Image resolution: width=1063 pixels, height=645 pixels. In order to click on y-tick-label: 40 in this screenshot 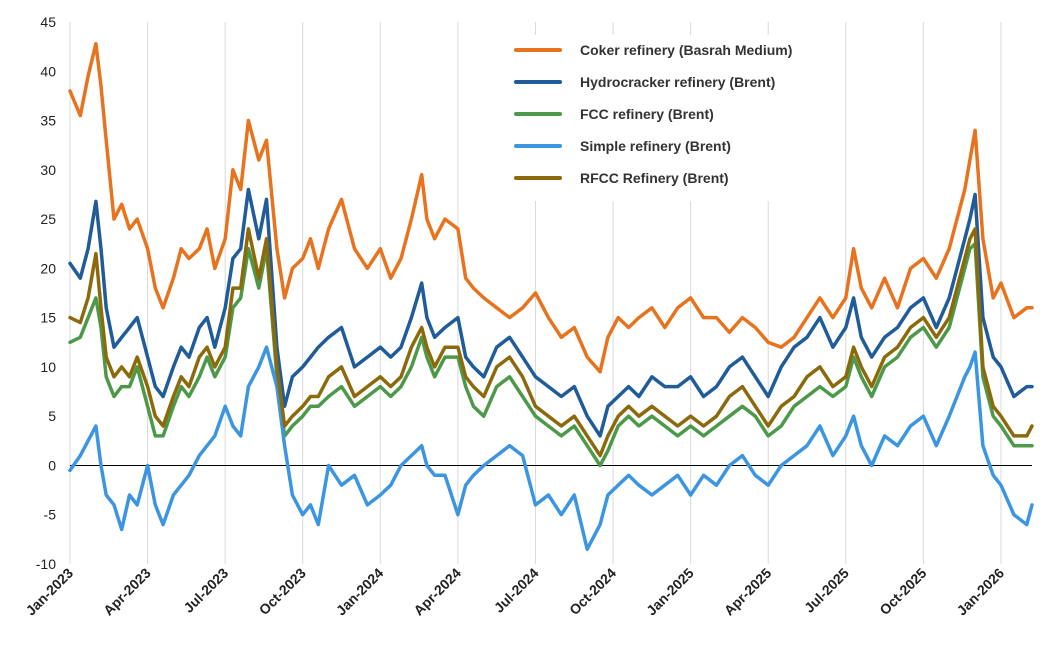, I will do `click(48, 71)`.